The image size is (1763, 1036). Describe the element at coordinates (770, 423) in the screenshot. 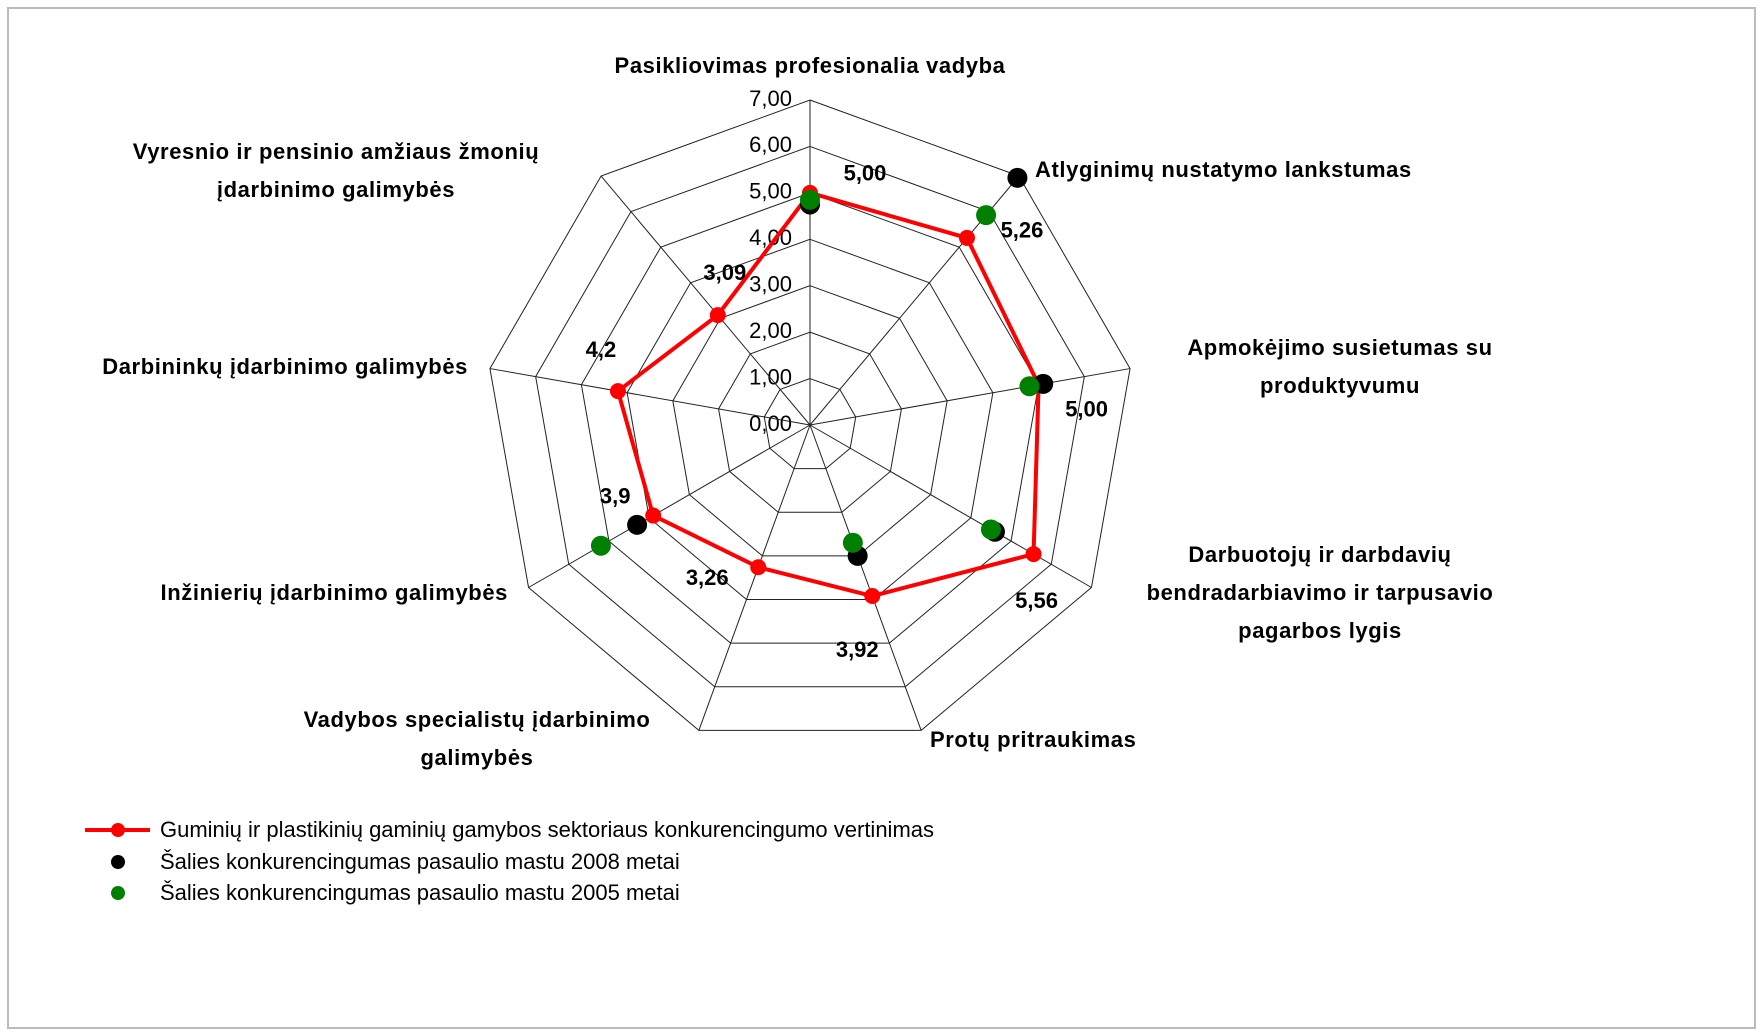

I see `y-tick-label: 0,00` at that location.